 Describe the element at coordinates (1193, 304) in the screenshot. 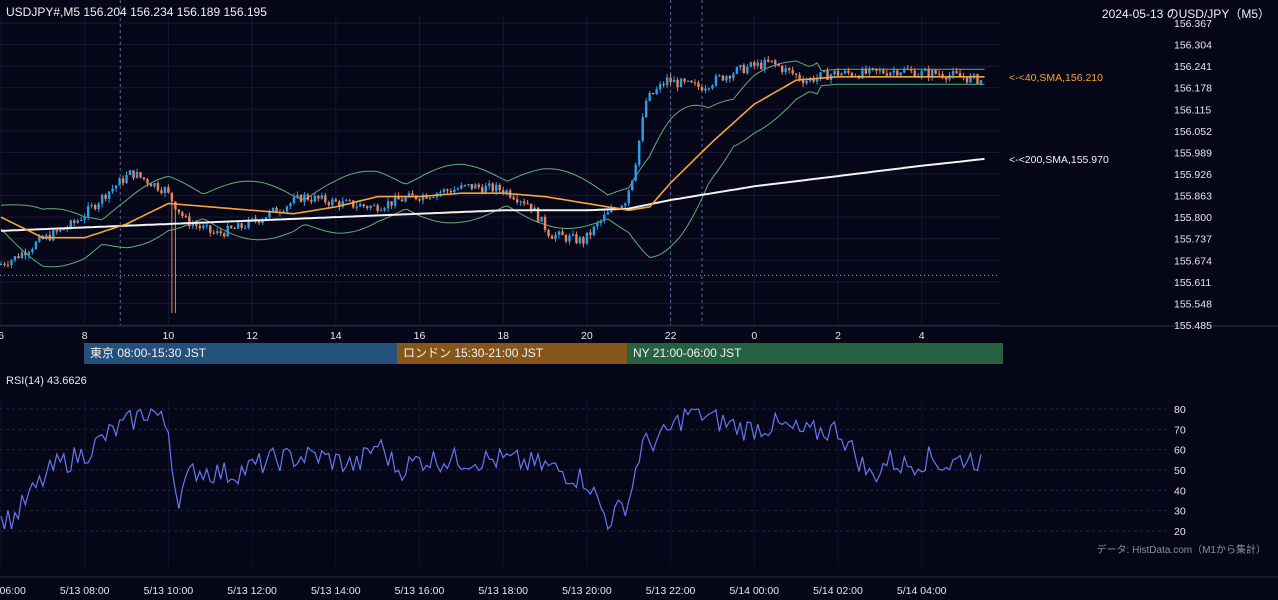

I see `price-tick-label: 155.548` at that location.